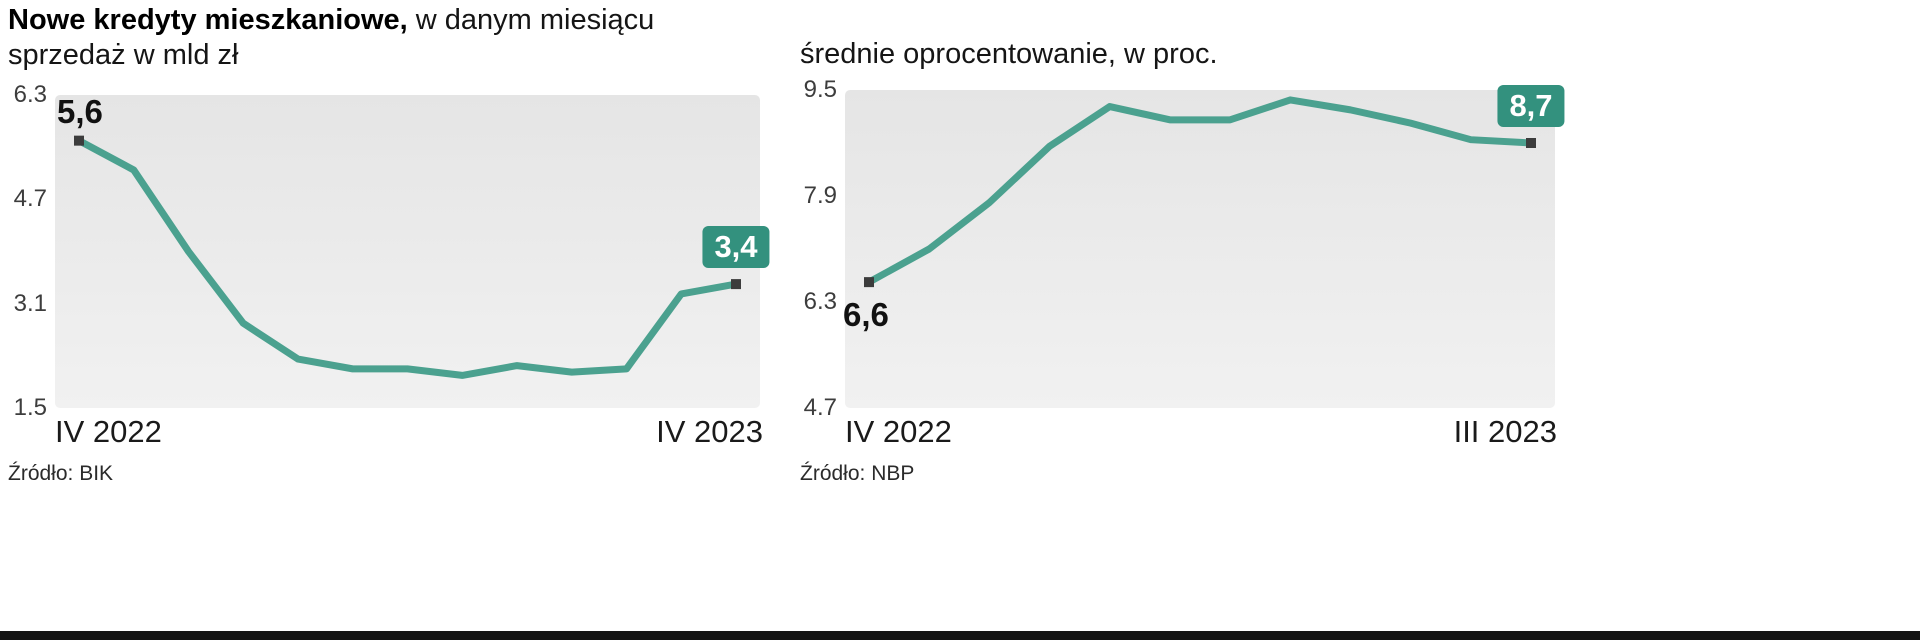 The height and width of the screenshot is (640, 1920). Describe the element at coordinates (30, 303) in the screenshot. I see `y-axis-tick-label: 3.1` at that location.